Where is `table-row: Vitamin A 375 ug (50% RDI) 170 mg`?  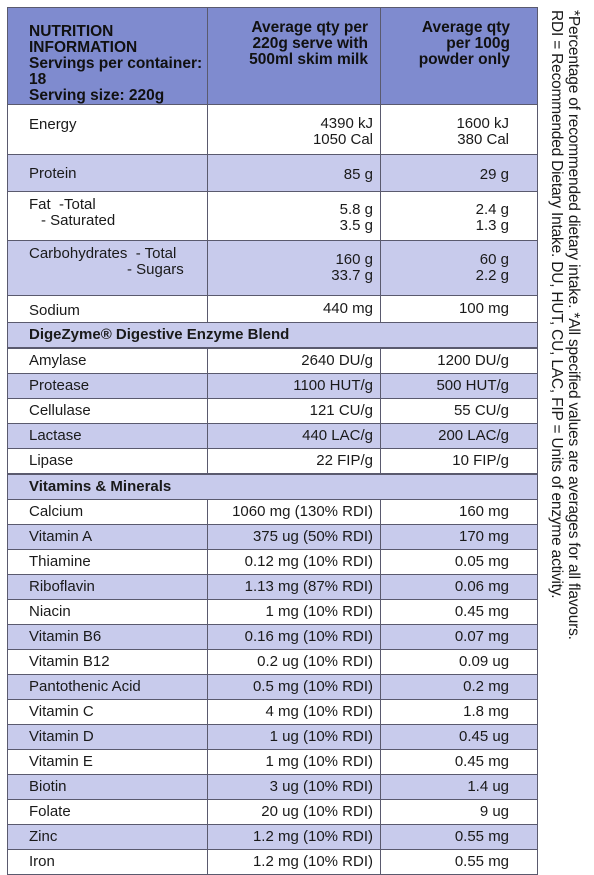 table-row: Vitamin A 375 ug (50% RDI) 170 mg is located at coordinates (273, 537).